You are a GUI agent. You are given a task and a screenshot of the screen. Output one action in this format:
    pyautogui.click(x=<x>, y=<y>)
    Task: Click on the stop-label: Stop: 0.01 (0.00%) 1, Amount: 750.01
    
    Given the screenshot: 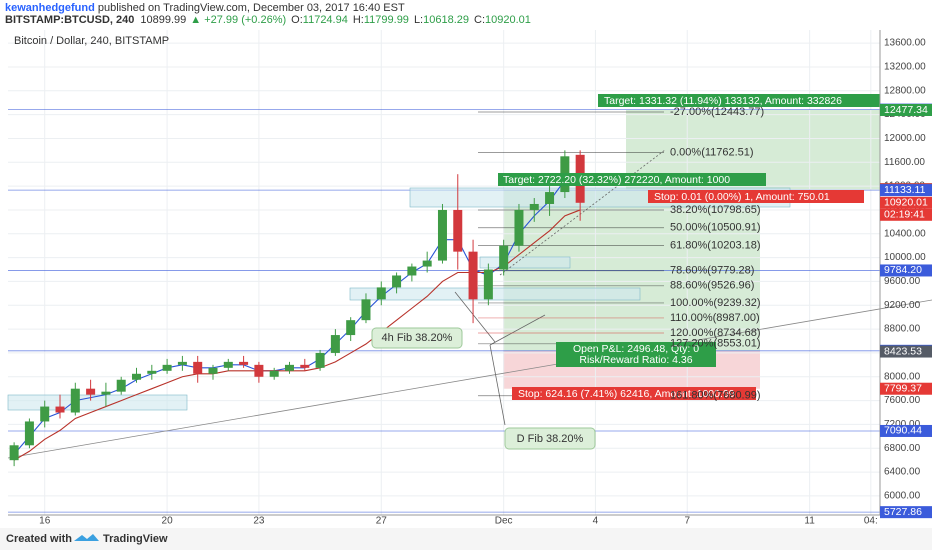 What is the action you would take?
    pyautogui.click(x=742, y=197)
    